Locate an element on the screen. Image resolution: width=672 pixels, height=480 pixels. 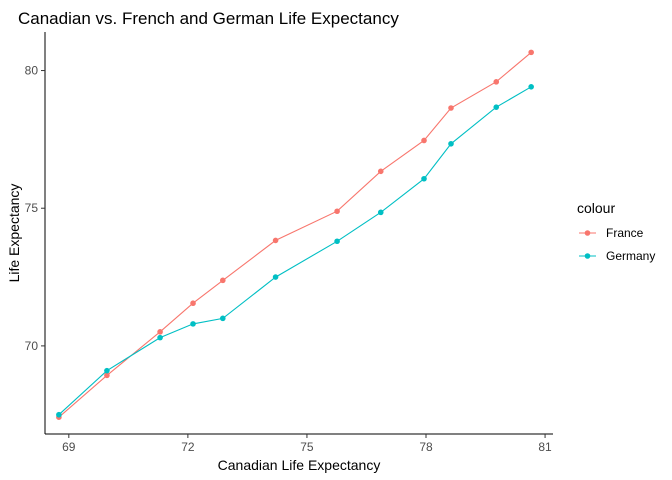
x-tick-label: 81 is located at coordinates (545, 447).